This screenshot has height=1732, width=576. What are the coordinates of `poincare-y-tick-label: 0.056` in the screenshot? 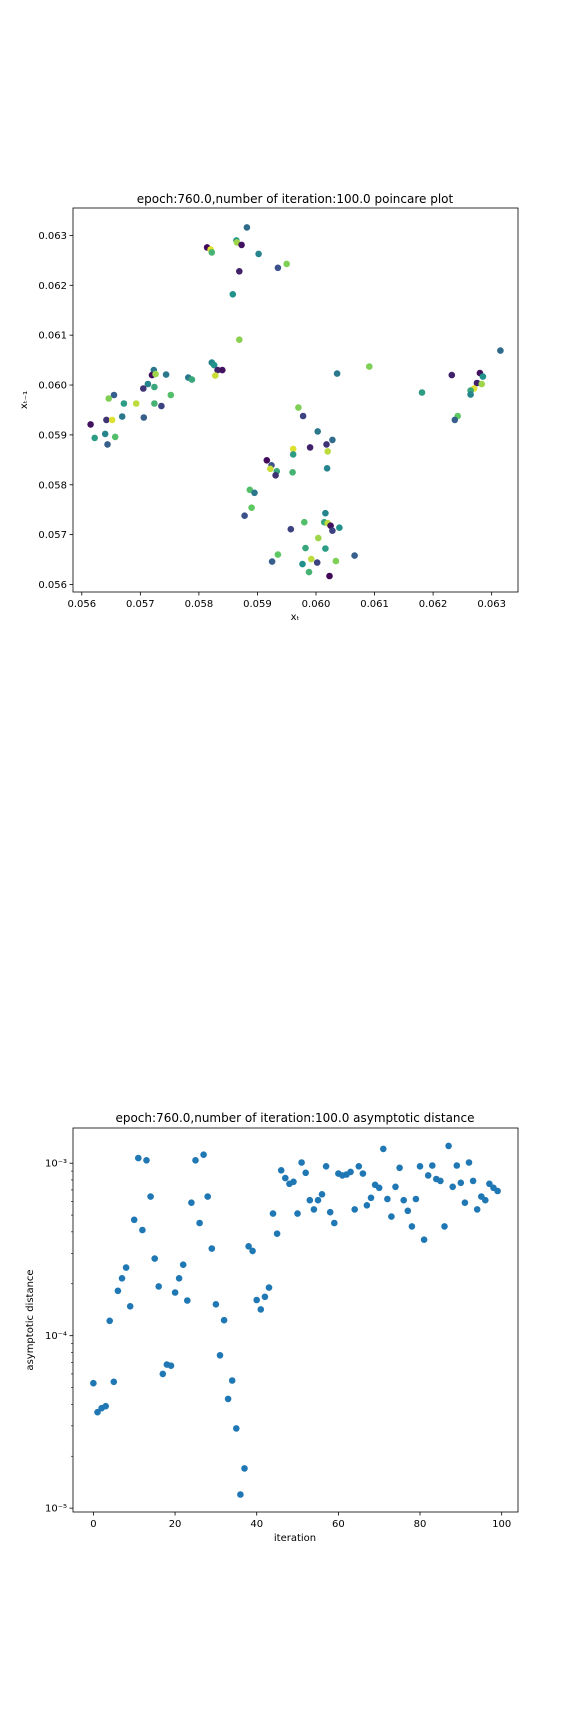 It's located at (52, 585).